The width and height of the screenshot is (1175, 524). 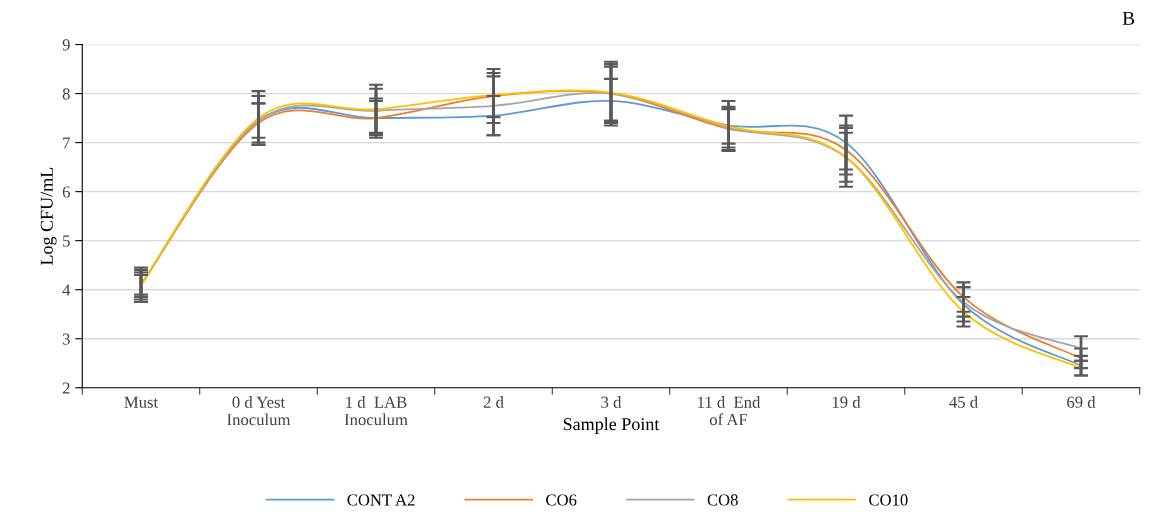 What do you see at coordinates (376, 411) in the screenshot?
I see `x-tick-label: 1 d LAB Inoculum` at bounding box center [376, 411].